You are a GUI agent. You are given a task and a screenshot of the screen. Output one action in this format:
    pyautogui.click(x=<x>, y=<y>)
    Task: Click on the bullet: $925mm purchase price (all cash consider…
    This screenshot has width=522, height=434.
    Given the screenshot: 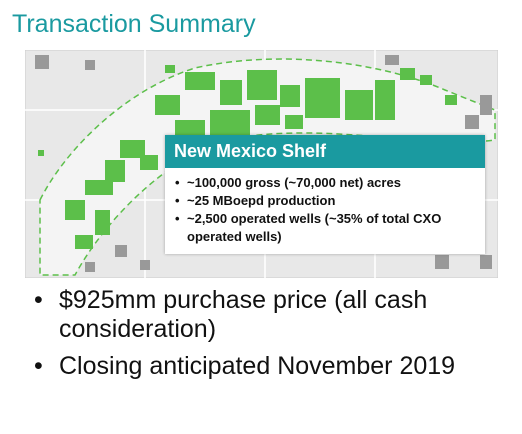 What is the action you would take?
    pyautogui.click(x=267, y=315)
    